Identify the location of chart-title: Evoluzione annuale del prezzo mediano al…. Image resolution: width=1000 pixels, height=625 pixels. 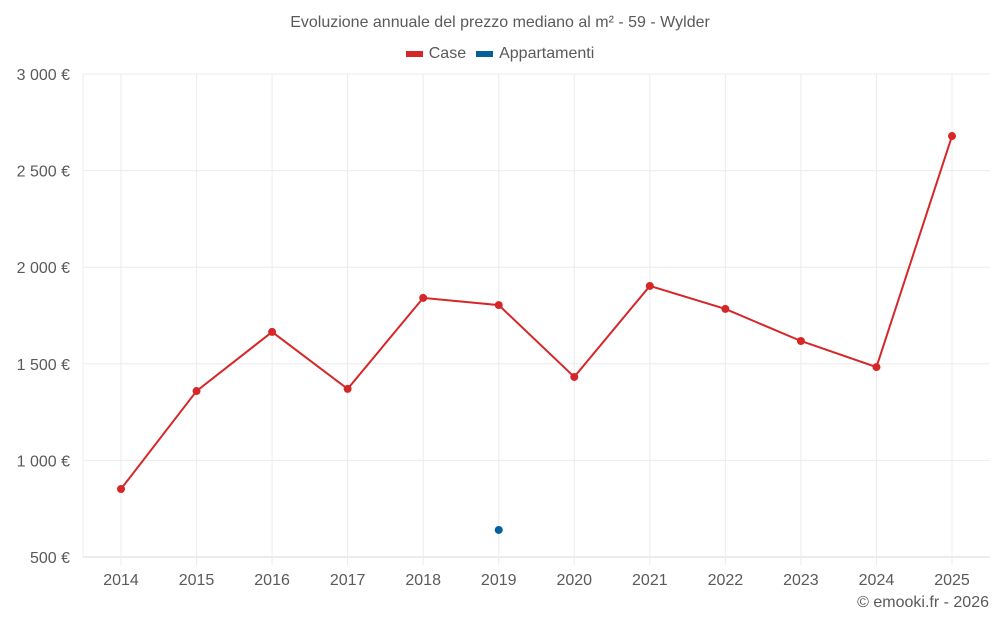
(500, 22).